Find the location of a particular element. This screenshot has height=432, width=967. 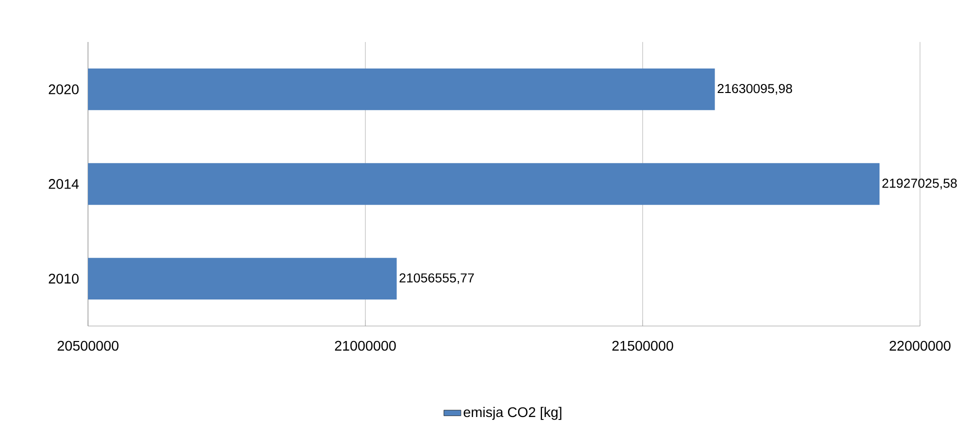

data-label: 21927025,58 is located at coordinates (919, 184).